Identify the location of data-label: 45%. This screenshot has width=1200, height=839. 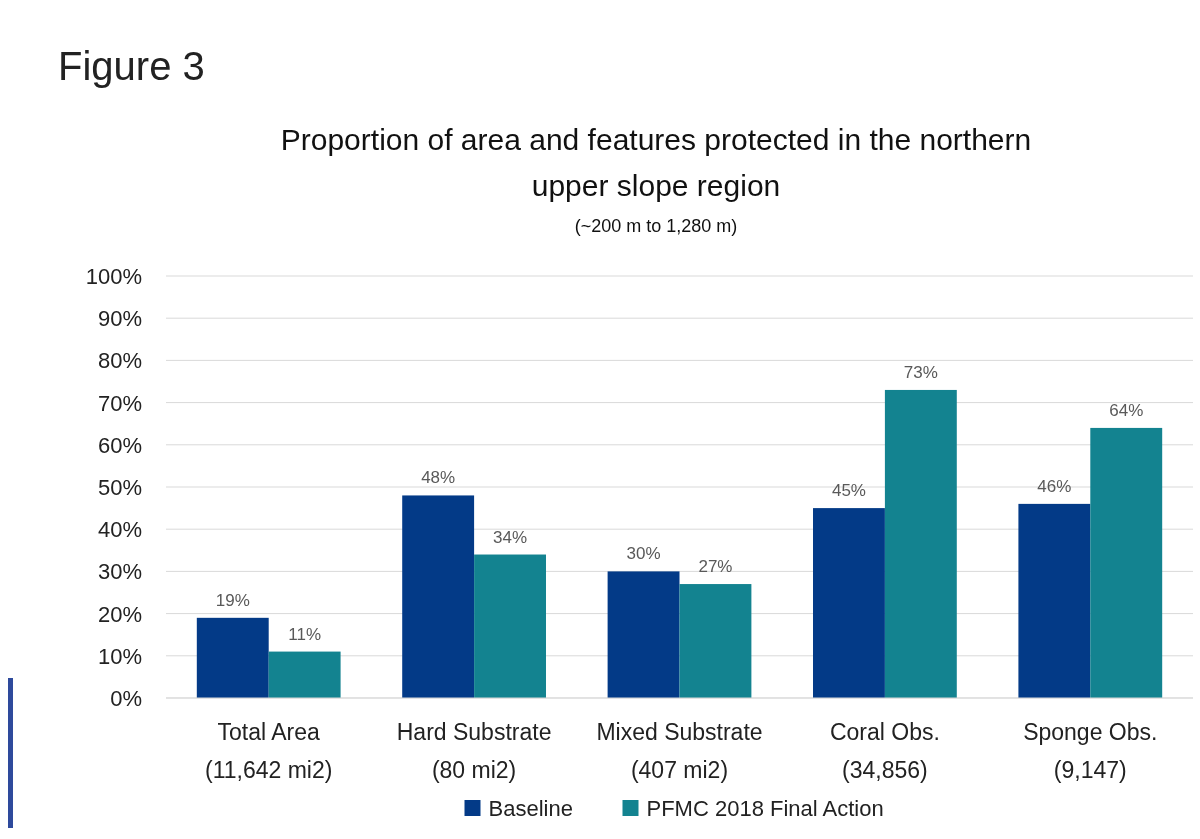
(848, 491).